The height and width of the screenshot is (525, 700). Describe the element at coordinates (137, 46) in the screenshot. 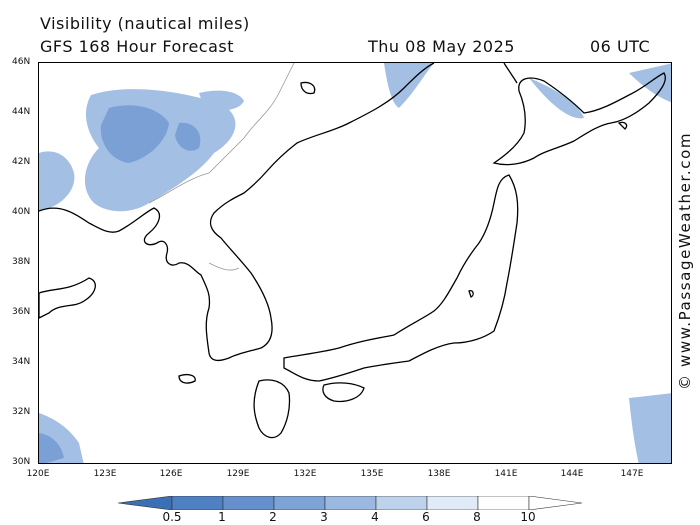

I see `forecast-label: GFS 168 Hour Forecast` at that location.